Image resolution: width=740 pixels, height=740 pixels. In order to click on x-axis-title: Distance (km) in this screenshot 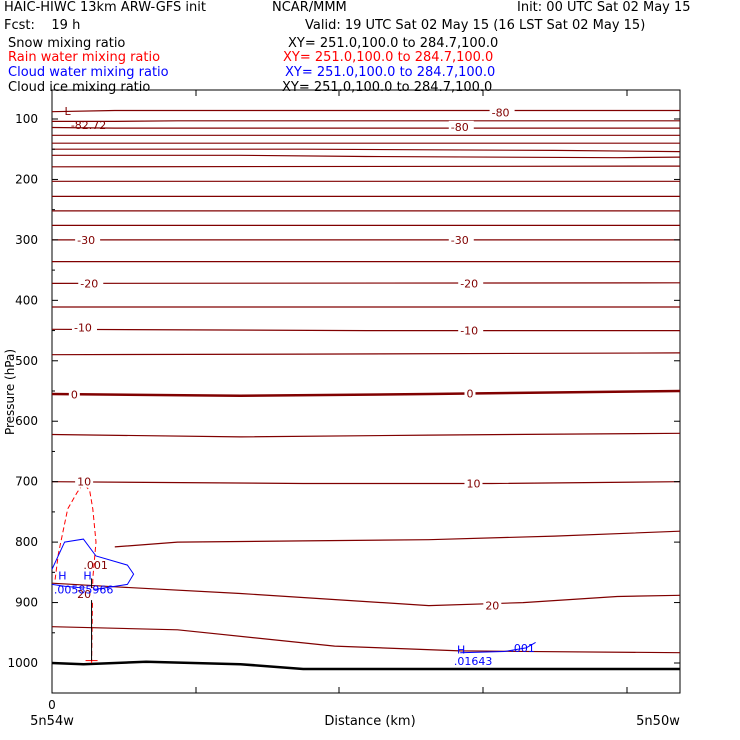, I will do `click(369, 721)`.